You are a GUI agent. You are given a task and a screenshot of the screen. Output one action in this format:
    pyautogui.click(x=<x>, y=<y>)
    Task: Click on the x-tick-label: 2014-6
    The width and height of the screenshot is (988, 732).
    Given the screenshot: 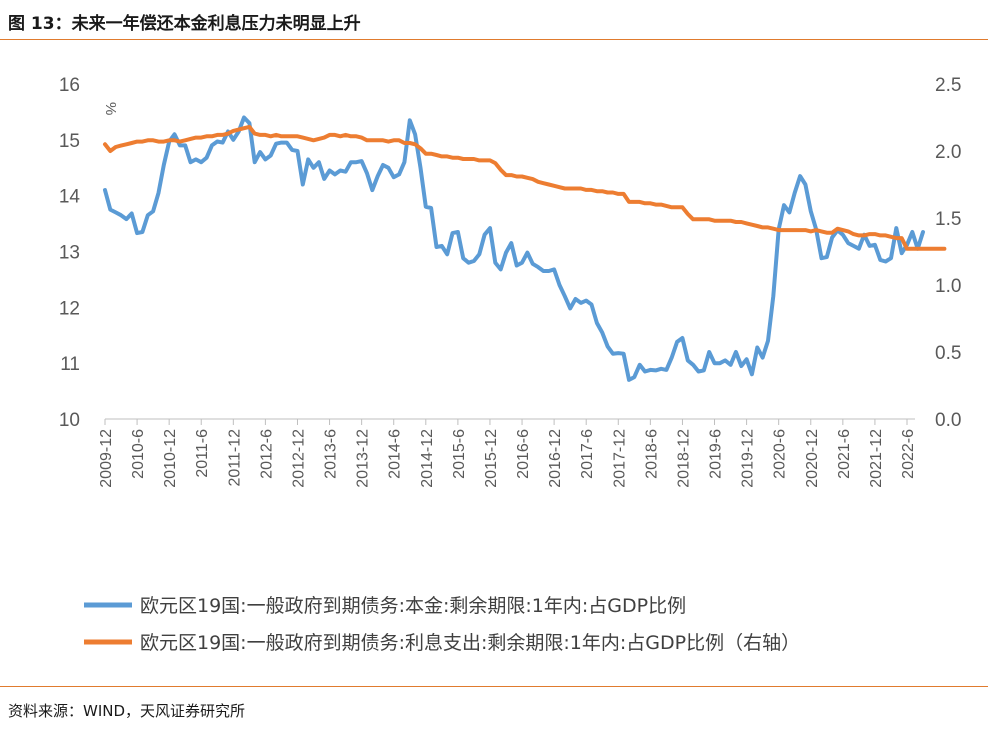 What is the action you would take?
    pyautogui.click(x=395, y=454)
    